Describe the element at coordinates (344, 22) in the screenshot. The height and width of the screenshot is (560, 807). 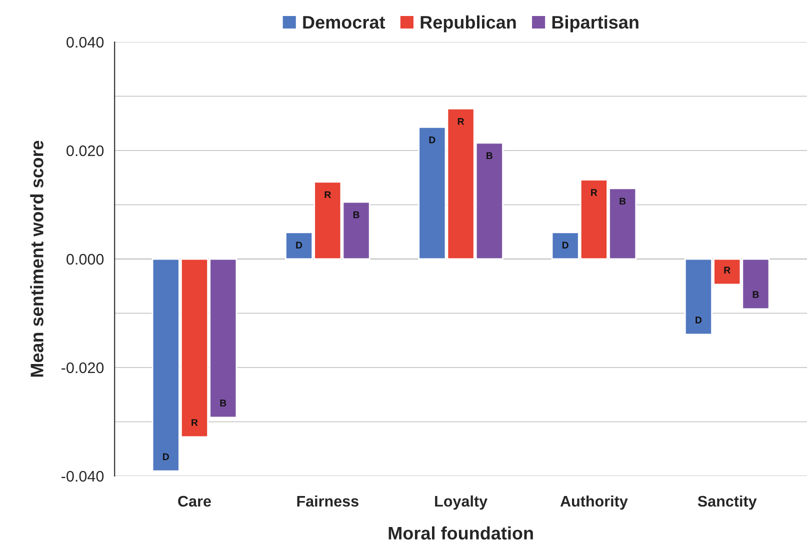
I see `legend-label: Democrat` at that location.